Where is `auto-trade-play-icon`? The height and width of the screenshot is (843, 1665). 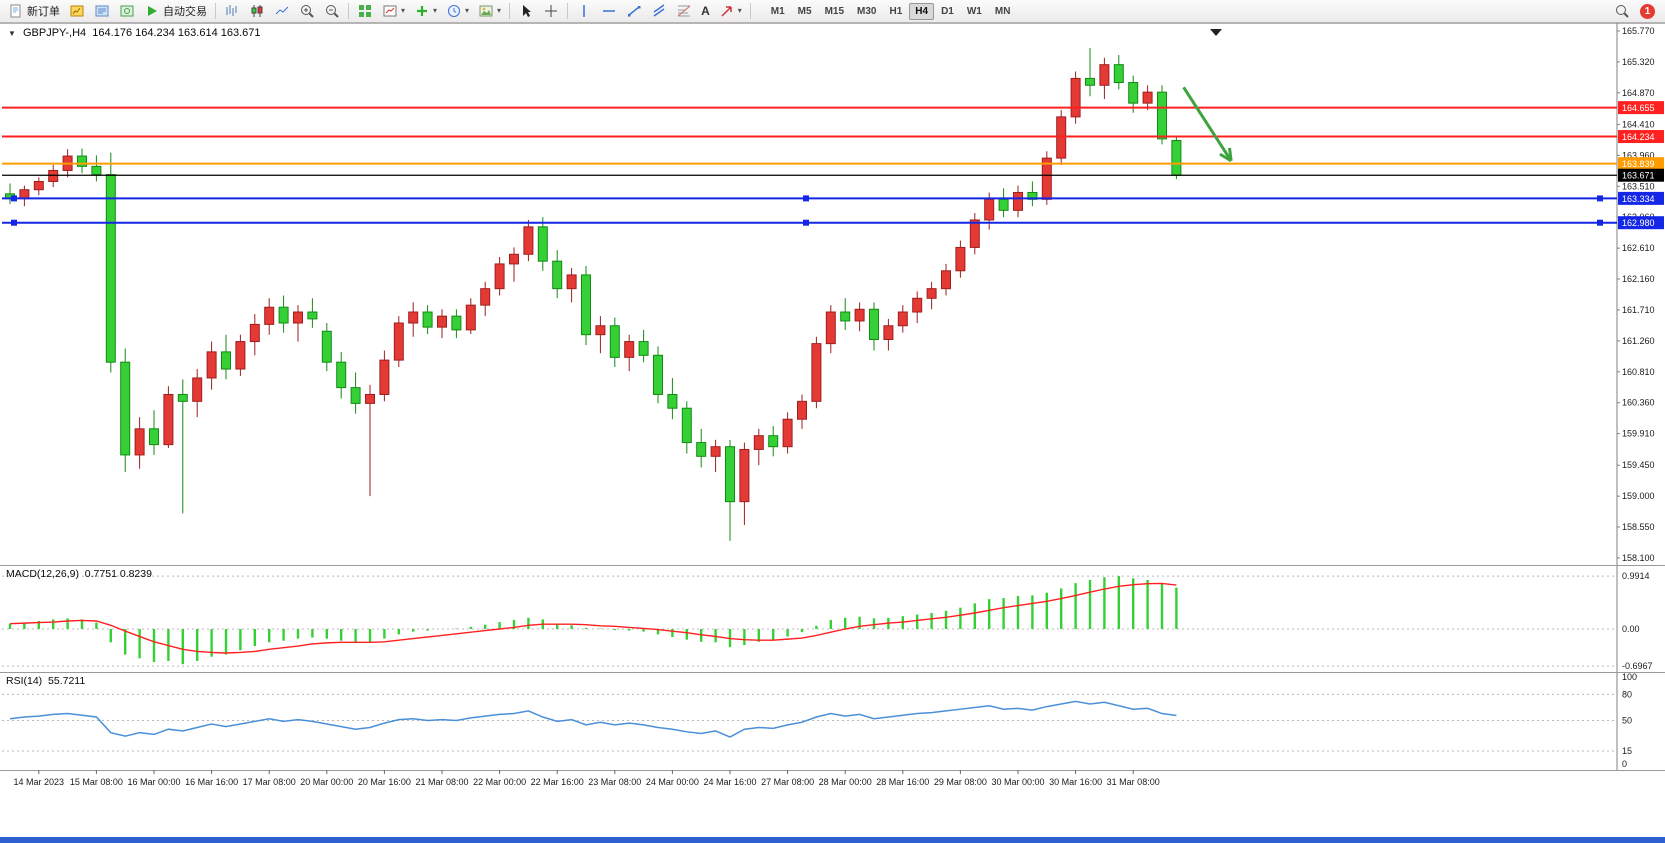
auto-trade-play-icon is located at coordinates (152, 11).